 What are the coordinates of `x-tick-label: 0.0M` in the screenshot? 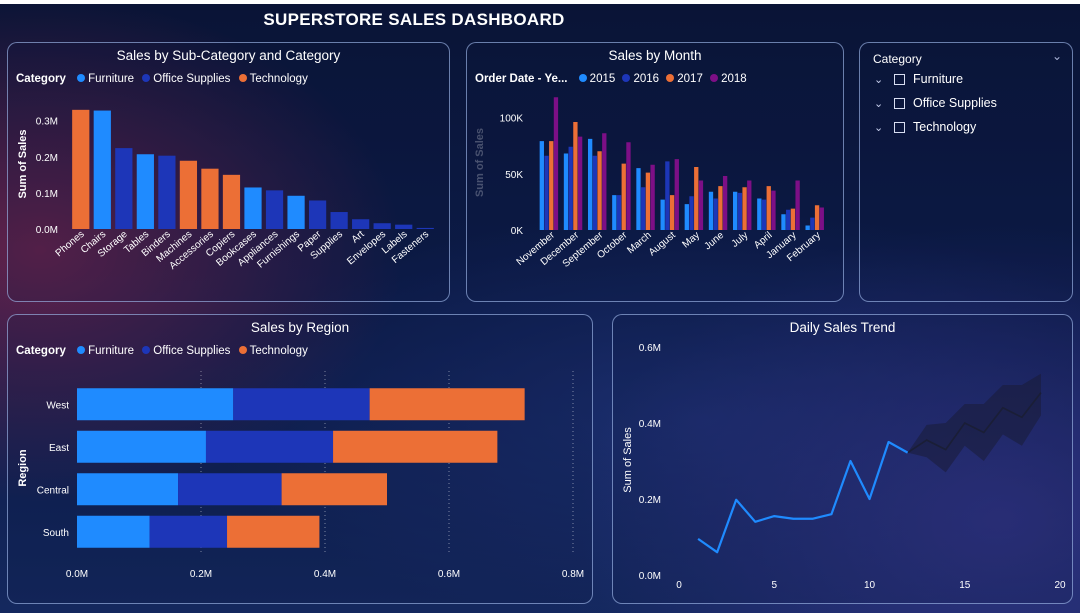 It's located at (77, 574).